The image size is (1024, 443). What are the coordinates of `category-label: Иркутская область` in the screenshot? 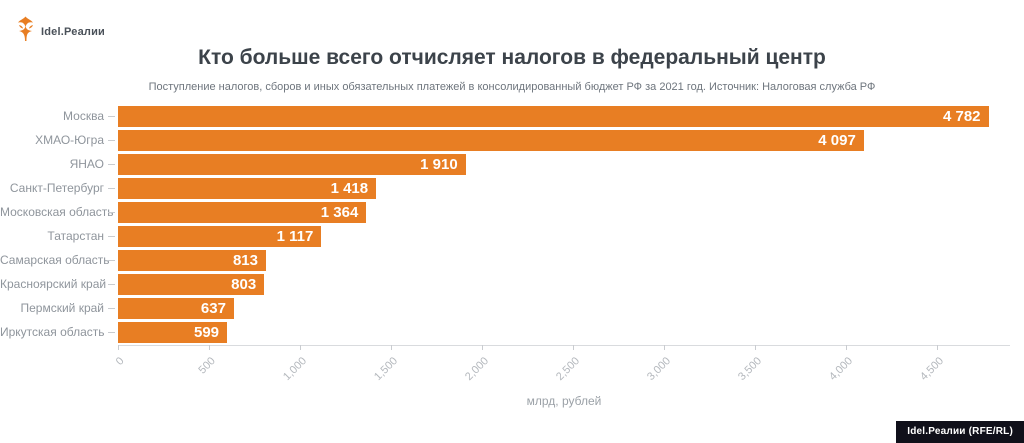 It's located at (52, 332).